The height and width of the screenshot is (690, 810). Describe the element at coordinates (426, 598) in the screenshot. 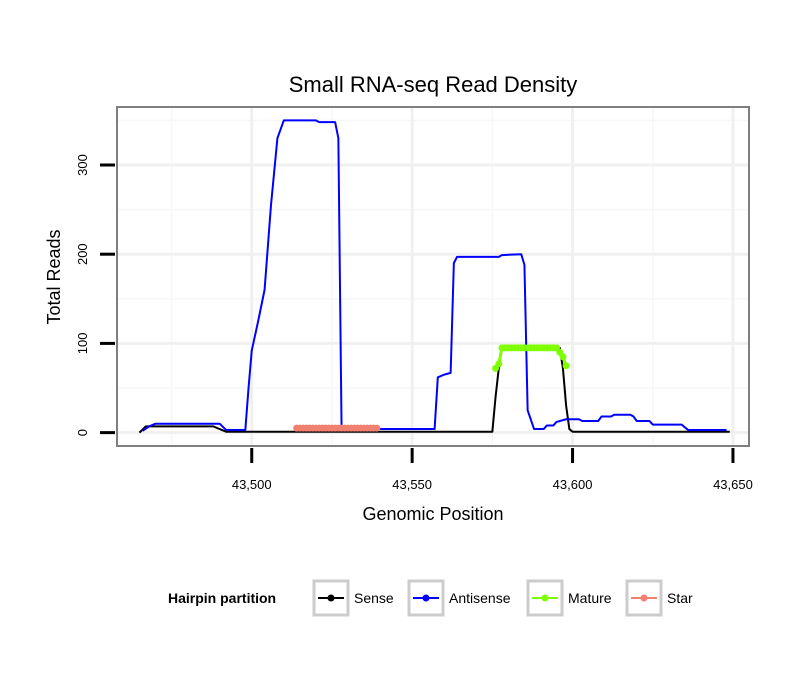

I see `legend-key-dot-antisense` at that location.